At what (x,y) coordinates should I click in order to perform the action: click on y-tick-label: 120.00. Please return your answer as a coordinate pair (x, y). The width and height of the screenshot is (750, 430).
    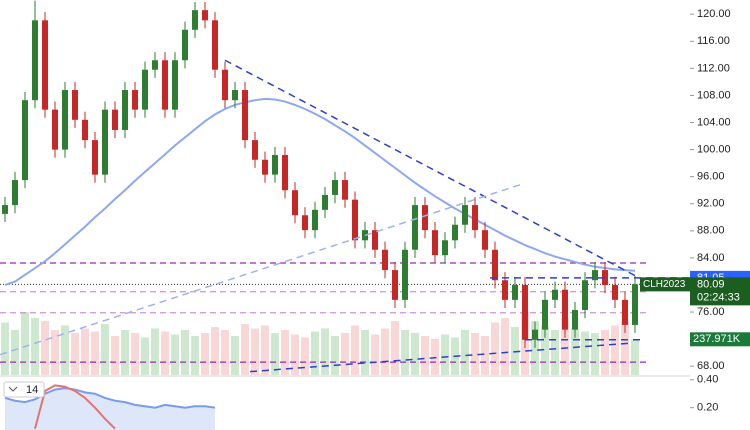
    Looking at the image, I should click on (714, 14).